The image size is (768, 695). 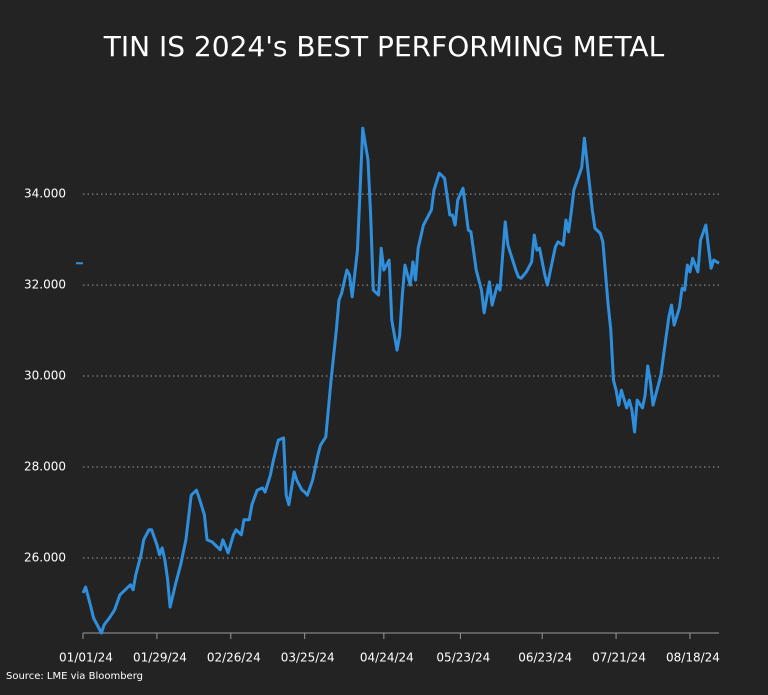 What do you see at coordinates (160, 658) in the screenshot?
I see `x-tick-label: 01/29/24` at bounding box center [160, 658].